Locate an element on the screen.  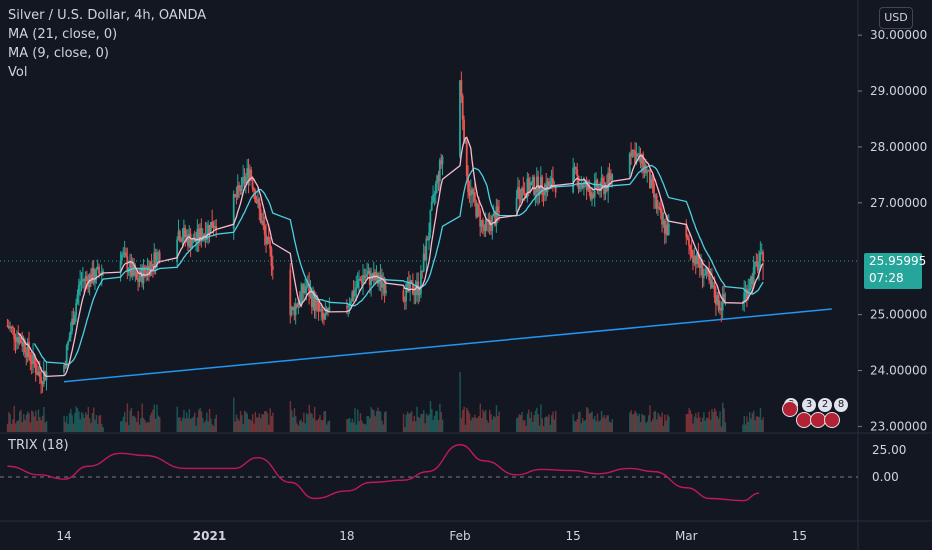
time-tick-label: 15 is located at coordinates (573, 536).